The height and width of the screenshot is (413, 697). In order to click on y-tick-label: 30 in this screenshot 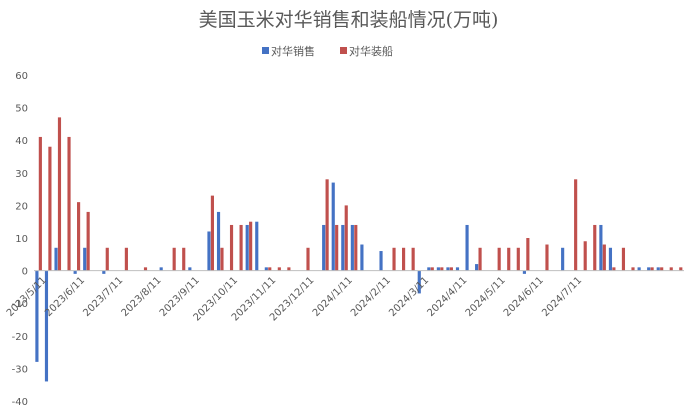, I will do `click(21, 174)`.